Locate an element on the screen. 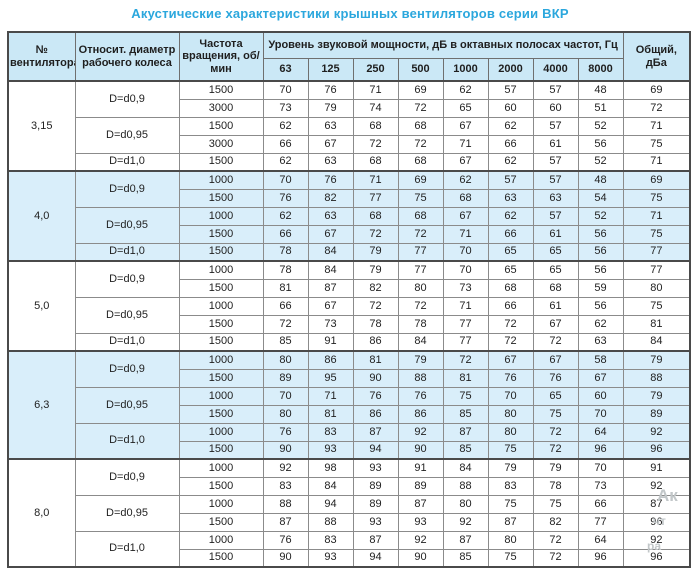  total-level-cell: 71 is located at coordinates (656, 162).